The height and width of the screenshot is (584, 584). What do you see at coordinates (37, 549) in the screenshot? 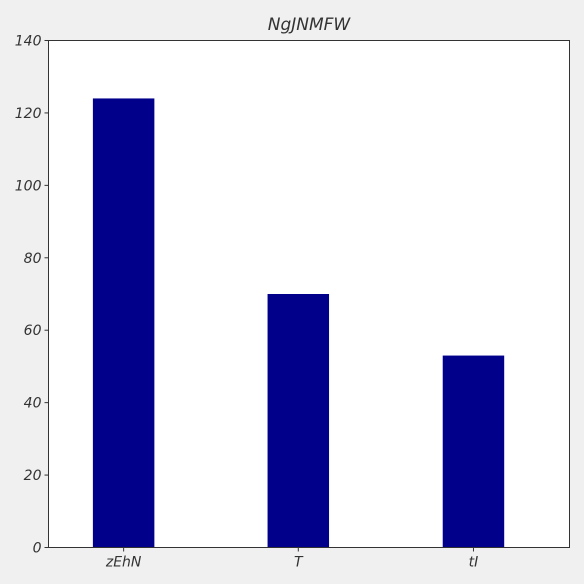
I see `y-tick-label: 0` at bounding box center [37, 549].